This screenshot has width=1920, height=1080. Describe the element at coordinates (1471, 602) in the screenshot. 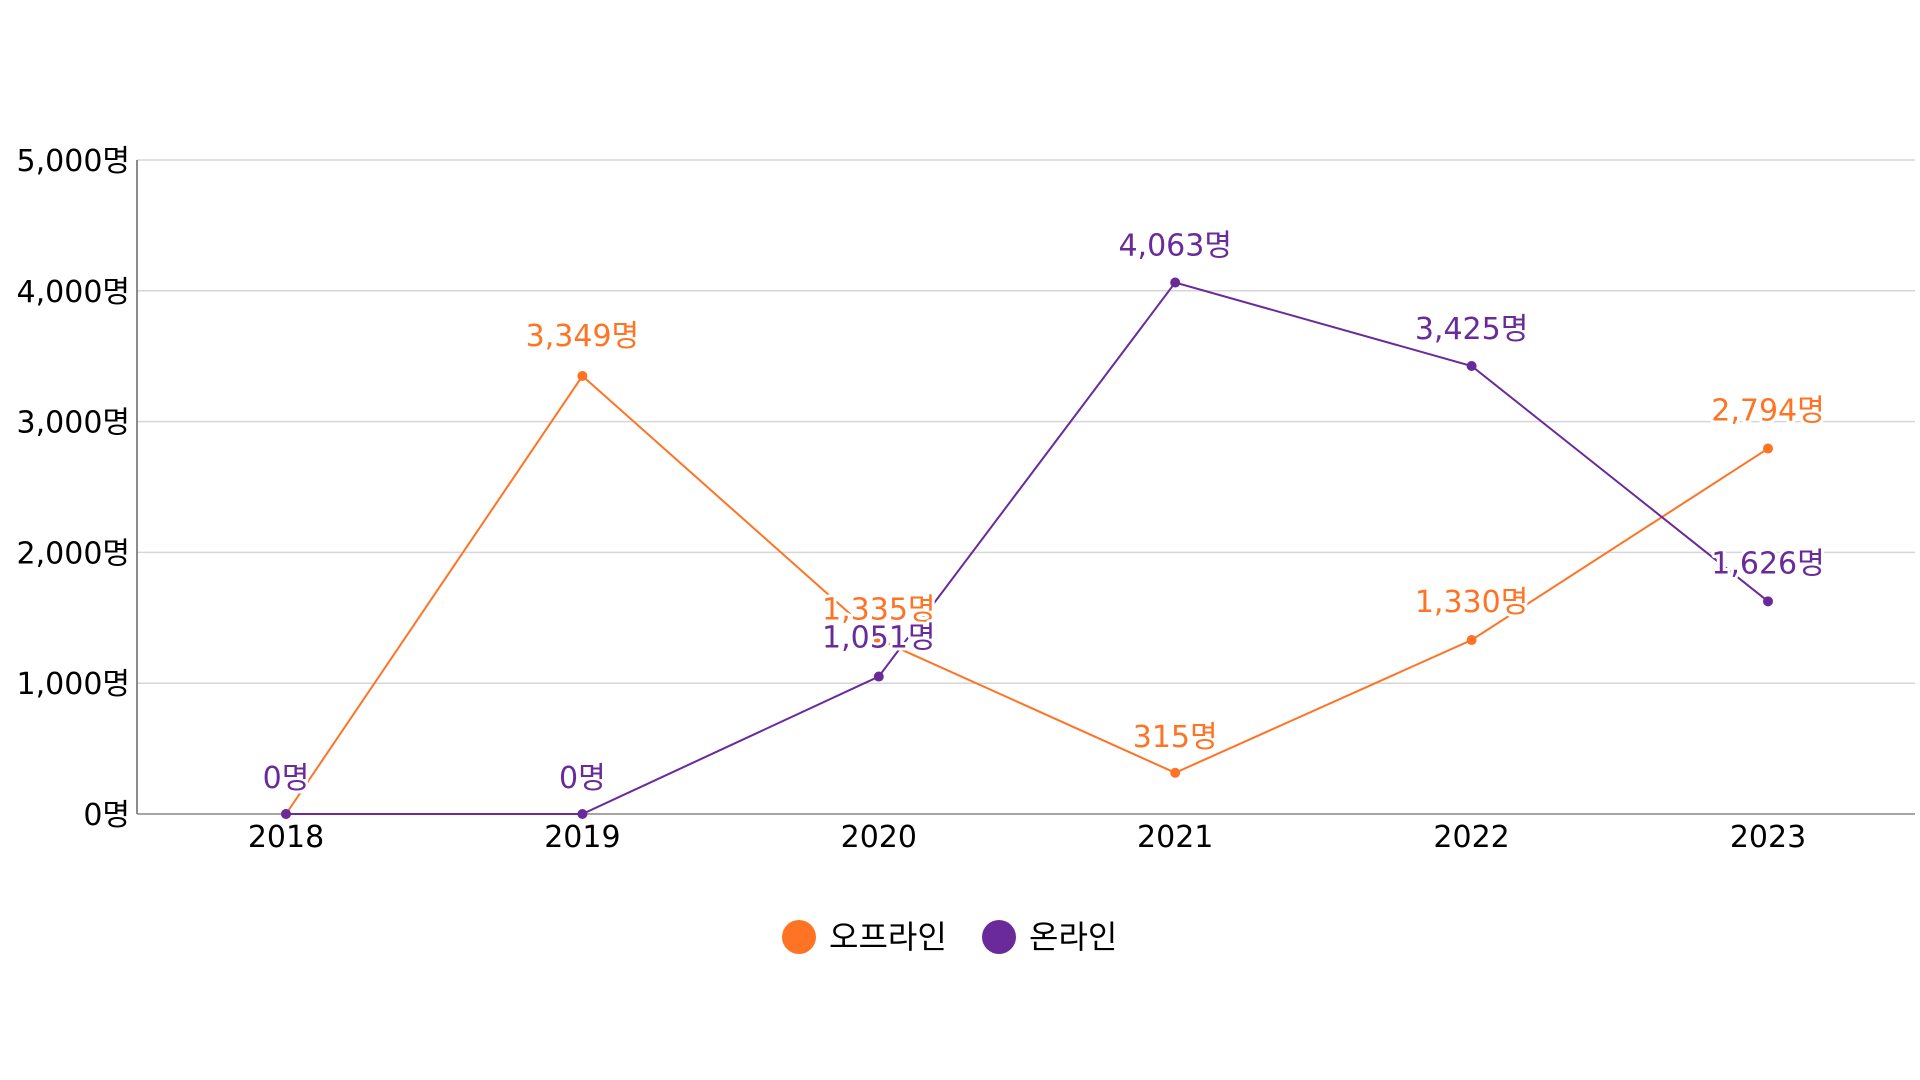

I see `data-label: 1,330명` at that location.